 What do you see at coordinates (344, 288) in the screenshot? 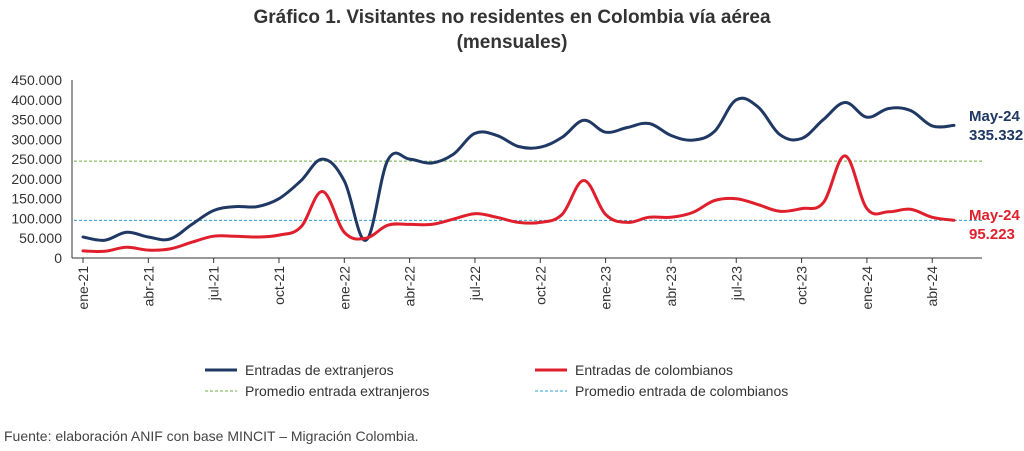
I see `x-tick-label: ene-22` at bounding box center [344, 288].